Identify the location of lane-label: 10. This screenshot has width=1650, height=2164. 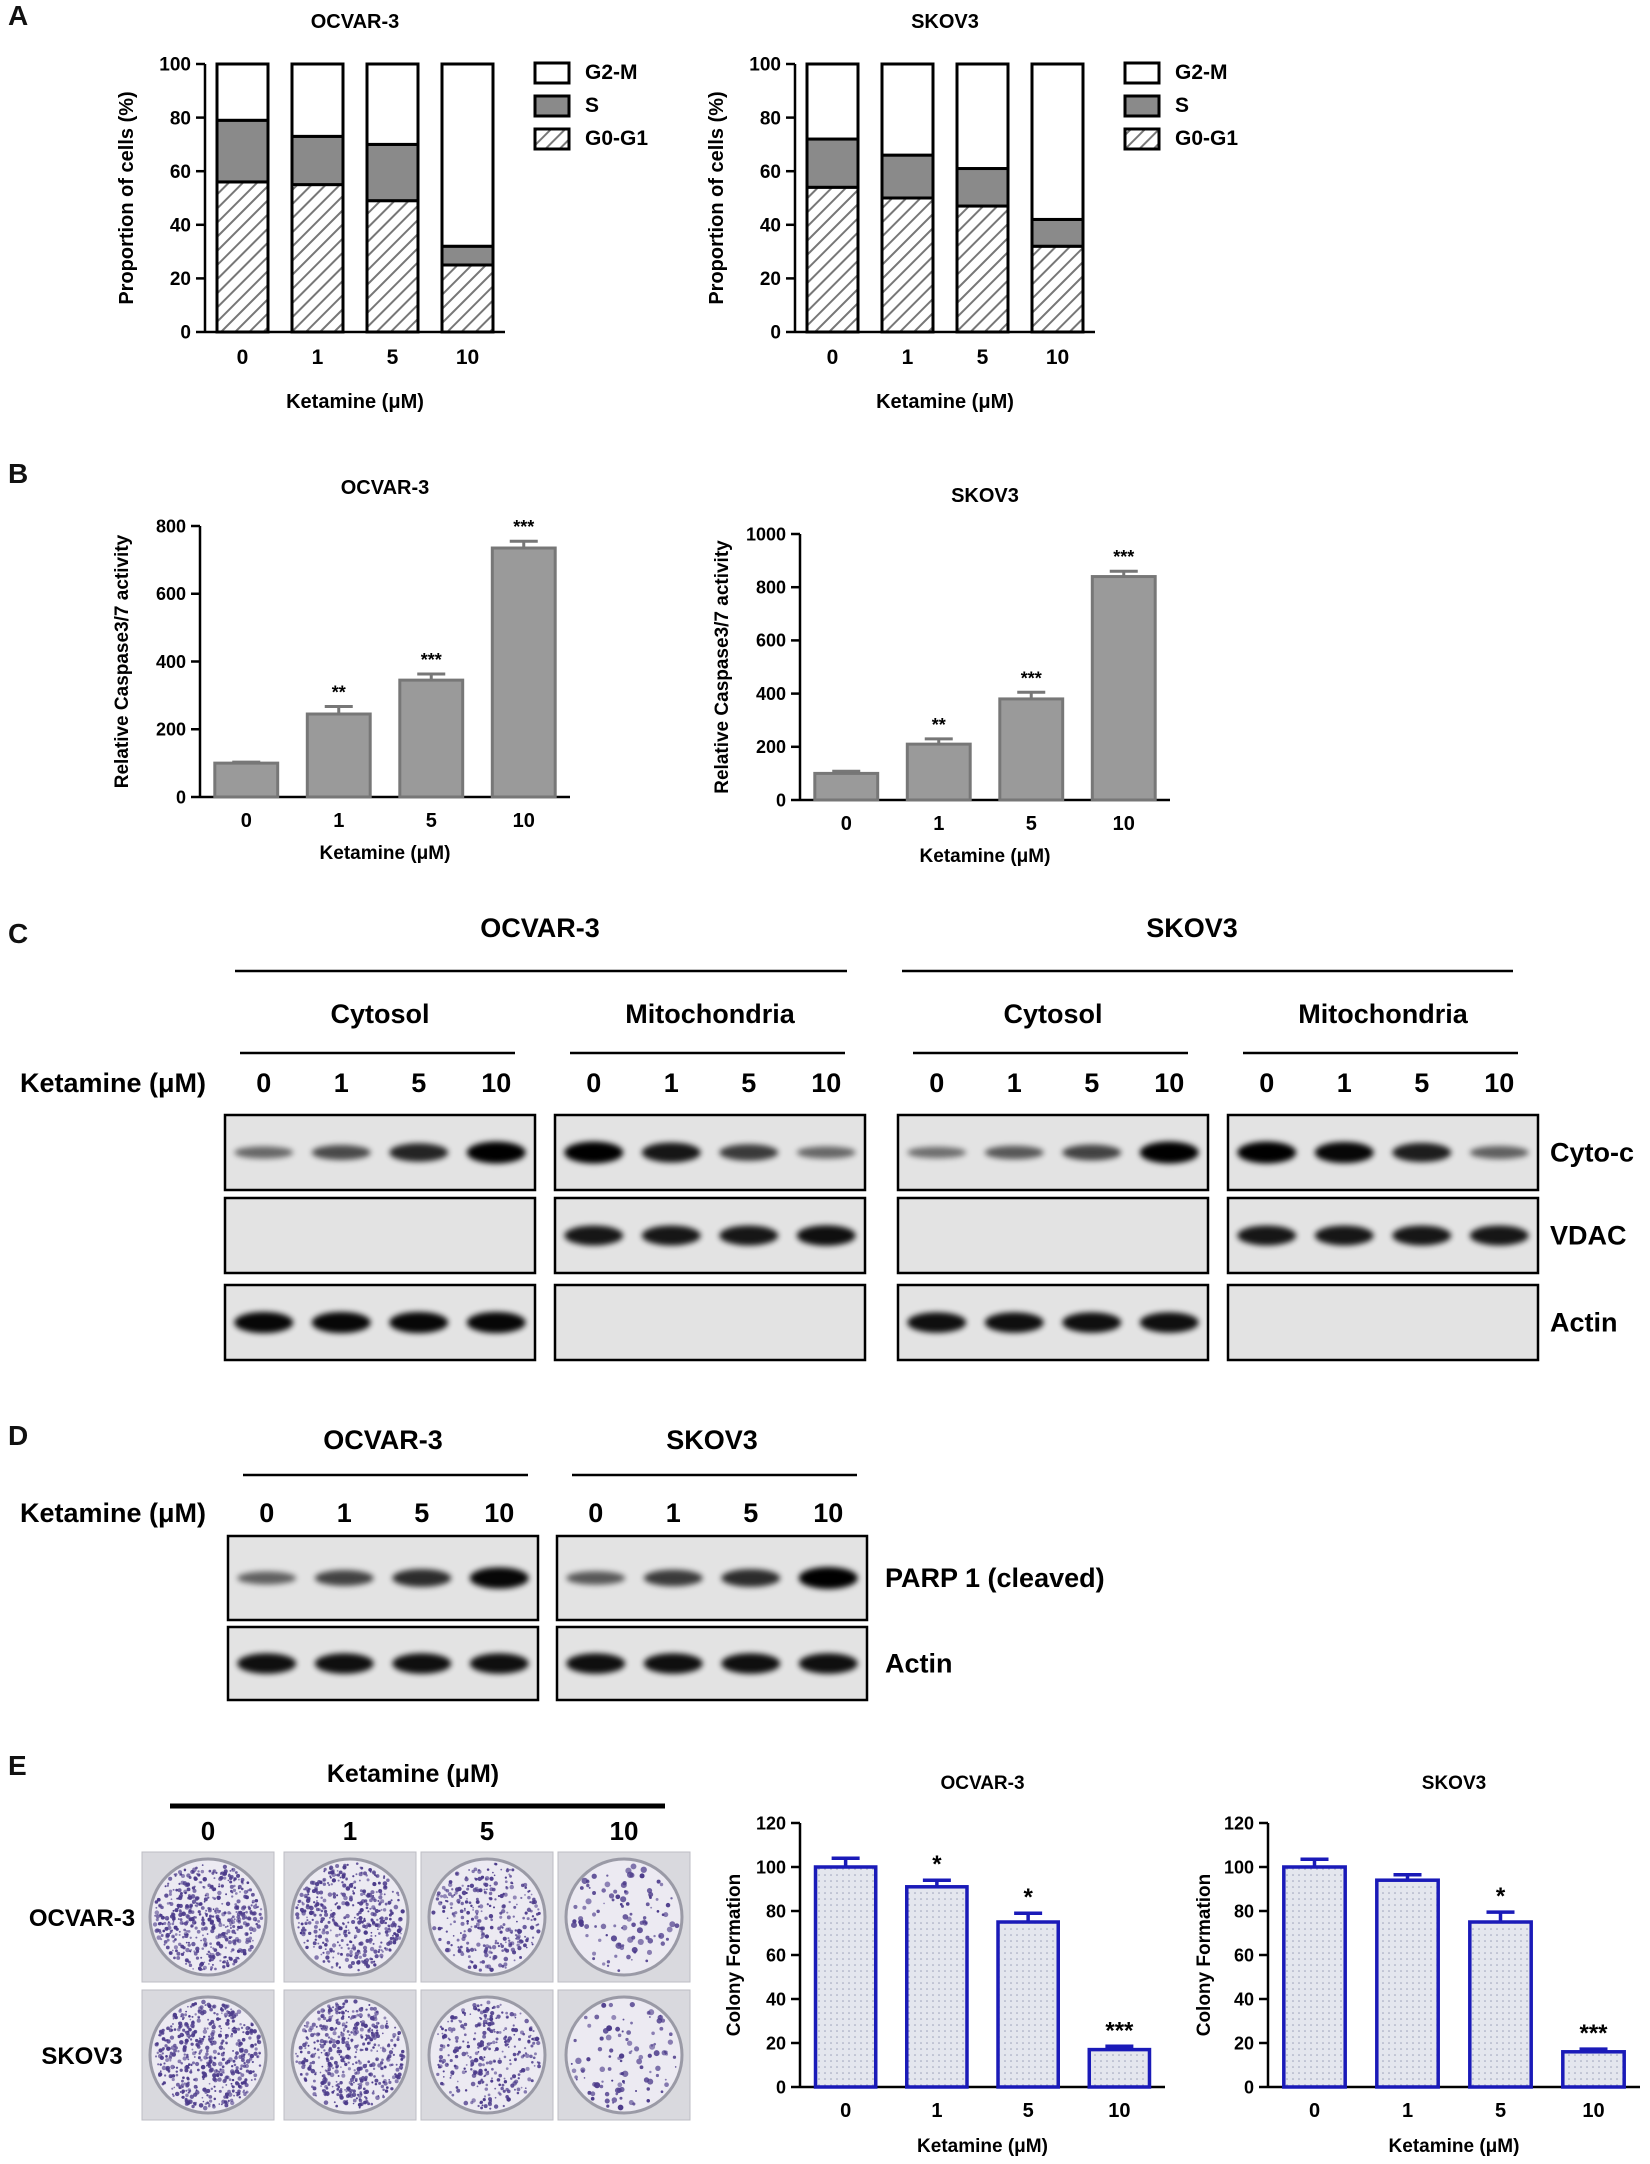
(828, 1513).